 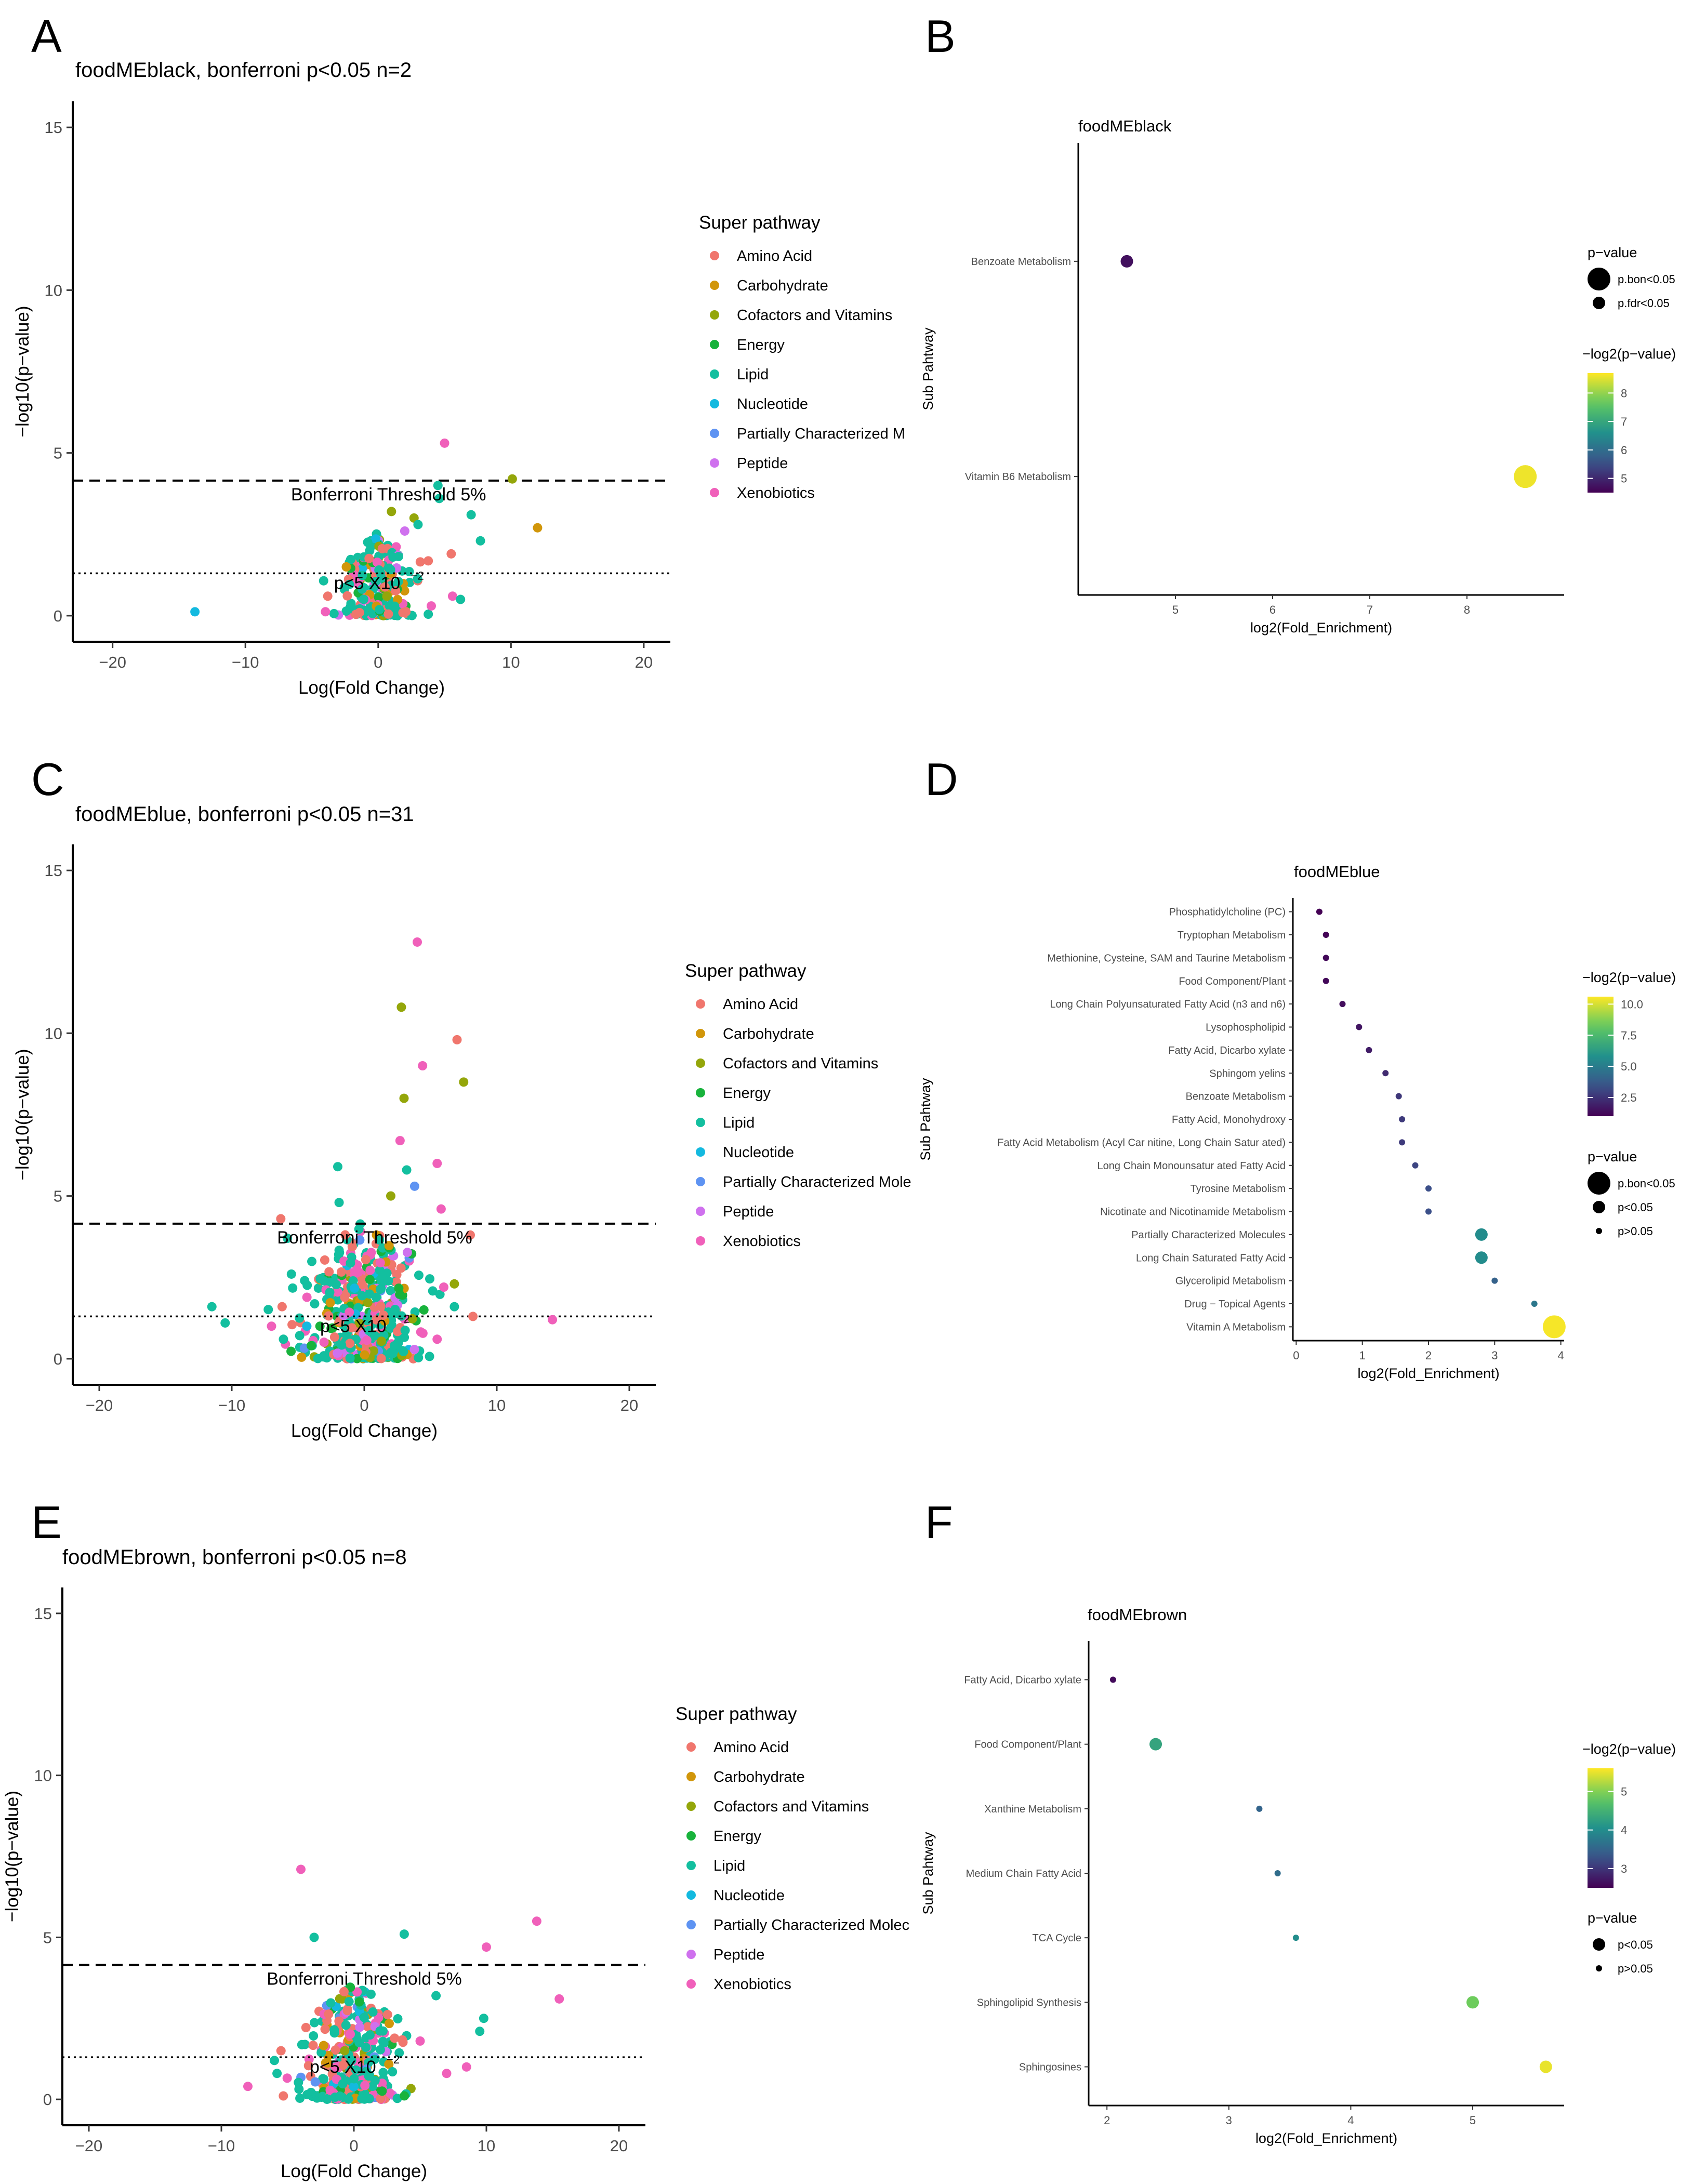 What do you see at coordinates (737, 1836) in the screenshot?
I see `legend-label: Energy` at bounding box center [737, 1836].